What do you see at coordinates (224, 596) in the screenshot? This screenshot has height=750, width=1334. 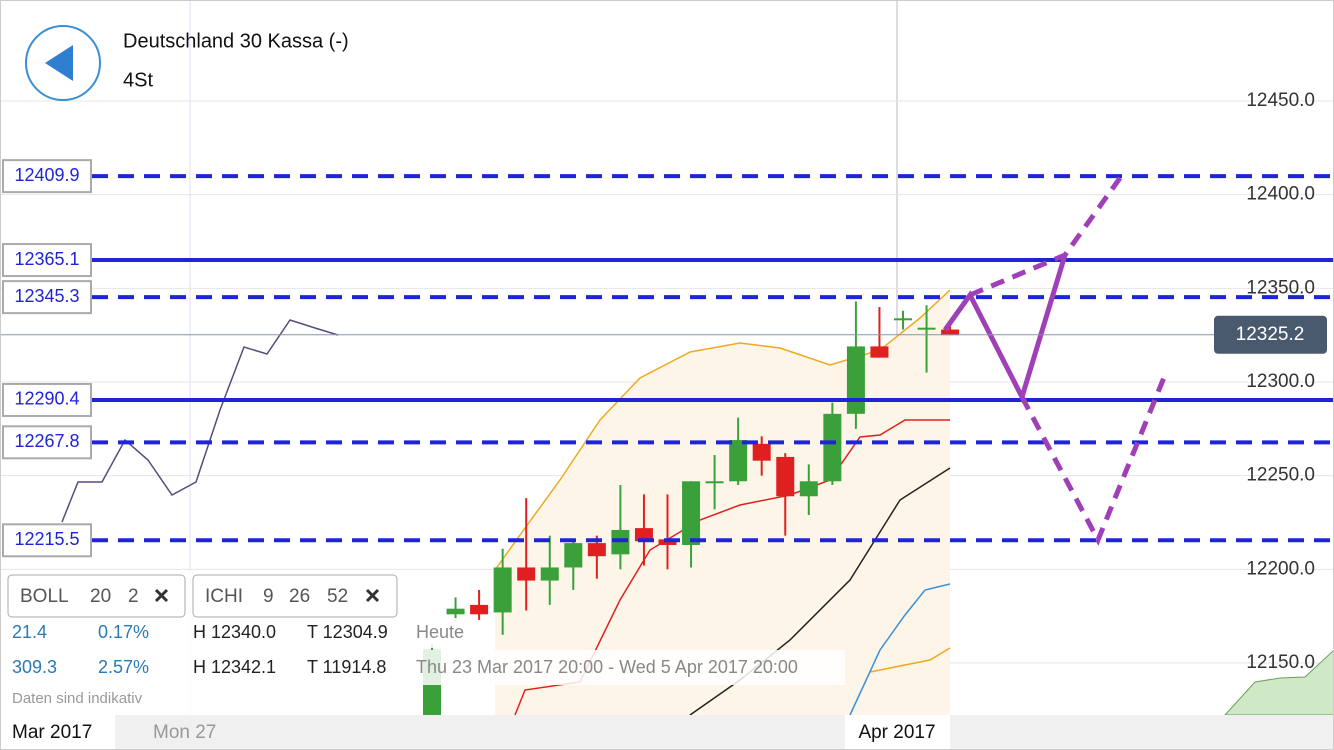 I see `indicator-name: ICHI` at bounding box center [224, 596].